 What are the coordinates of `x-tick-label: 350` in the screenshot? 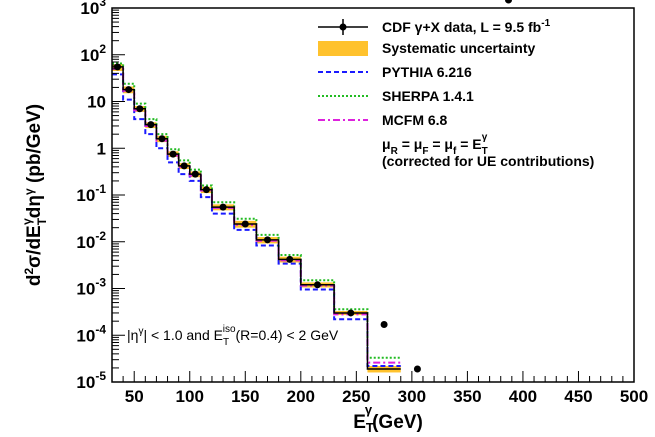 It's located at (467, 396).